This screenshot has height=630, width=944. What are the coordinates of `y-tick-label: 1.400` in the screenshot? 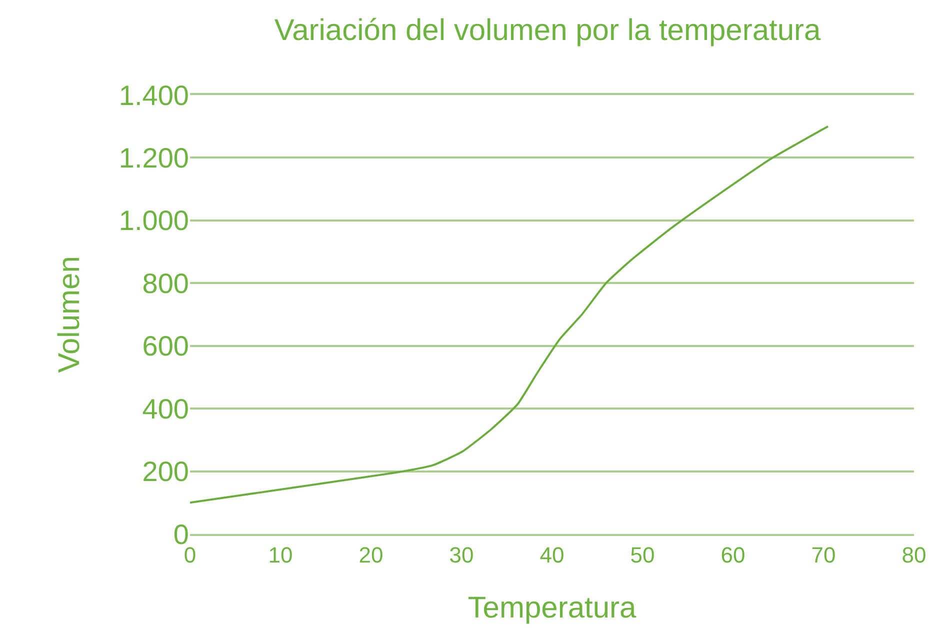 It's located at (153, 95).